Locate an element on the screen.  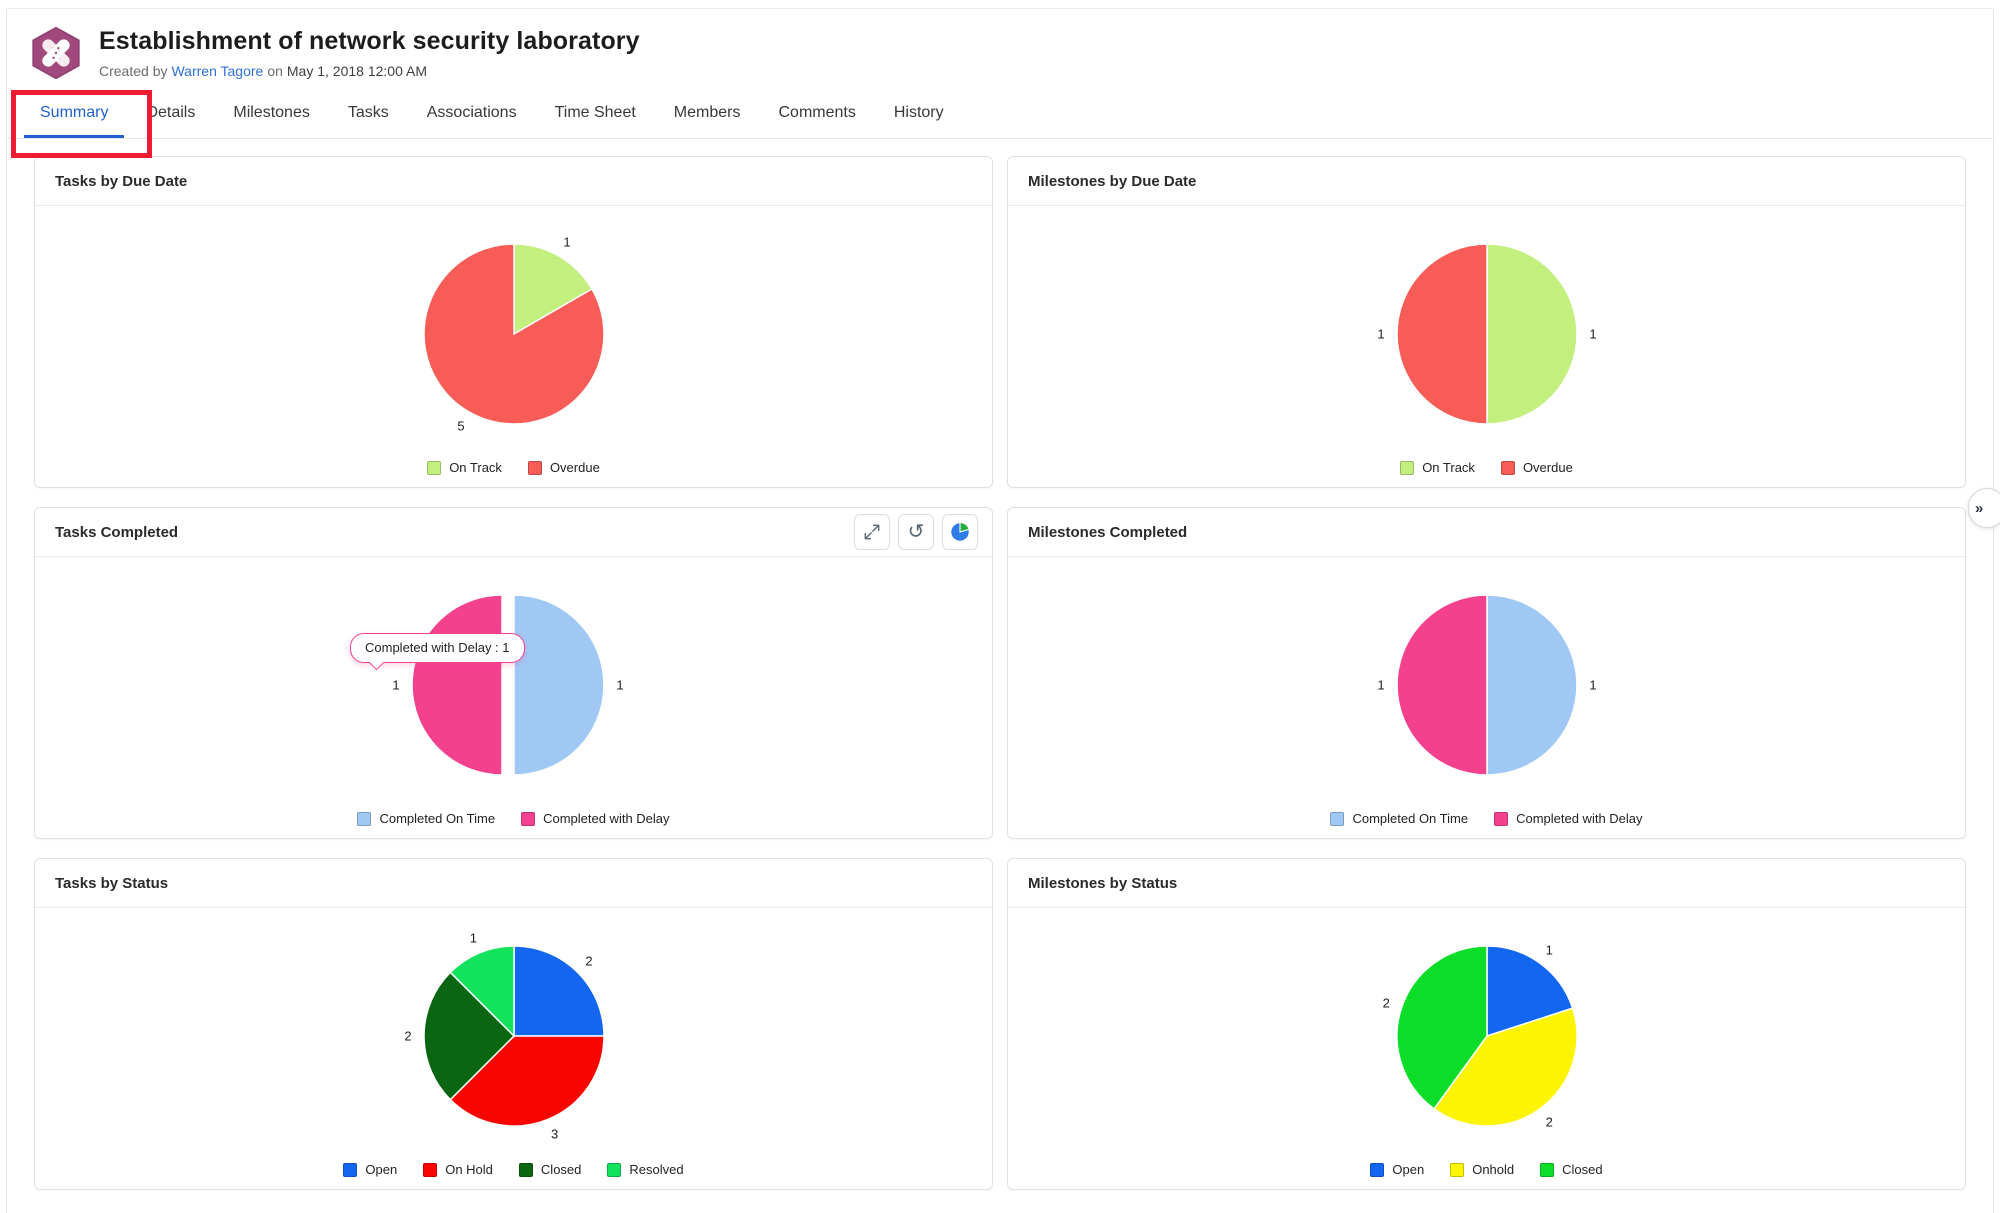
tab-details: Details is located at coordinates (171, 112).